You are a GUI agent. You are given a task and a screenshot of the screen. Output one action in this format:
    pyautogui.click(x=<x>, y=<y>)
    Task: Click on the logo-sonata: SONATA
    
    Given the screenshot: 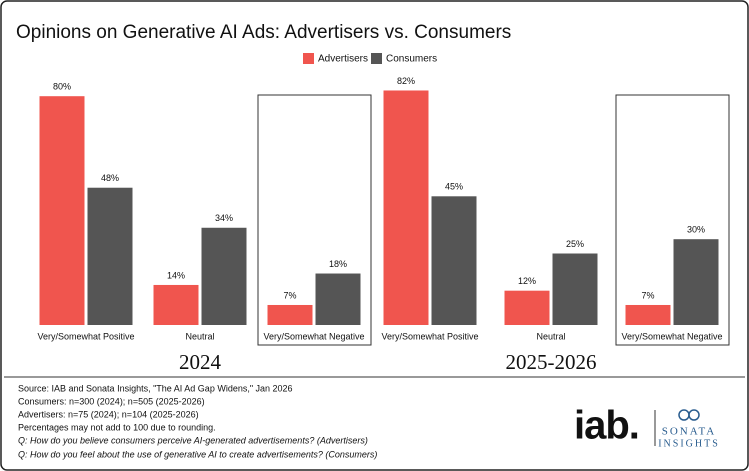 What is the action you would take?
    pyautogui.click(x=689, y=432)
    